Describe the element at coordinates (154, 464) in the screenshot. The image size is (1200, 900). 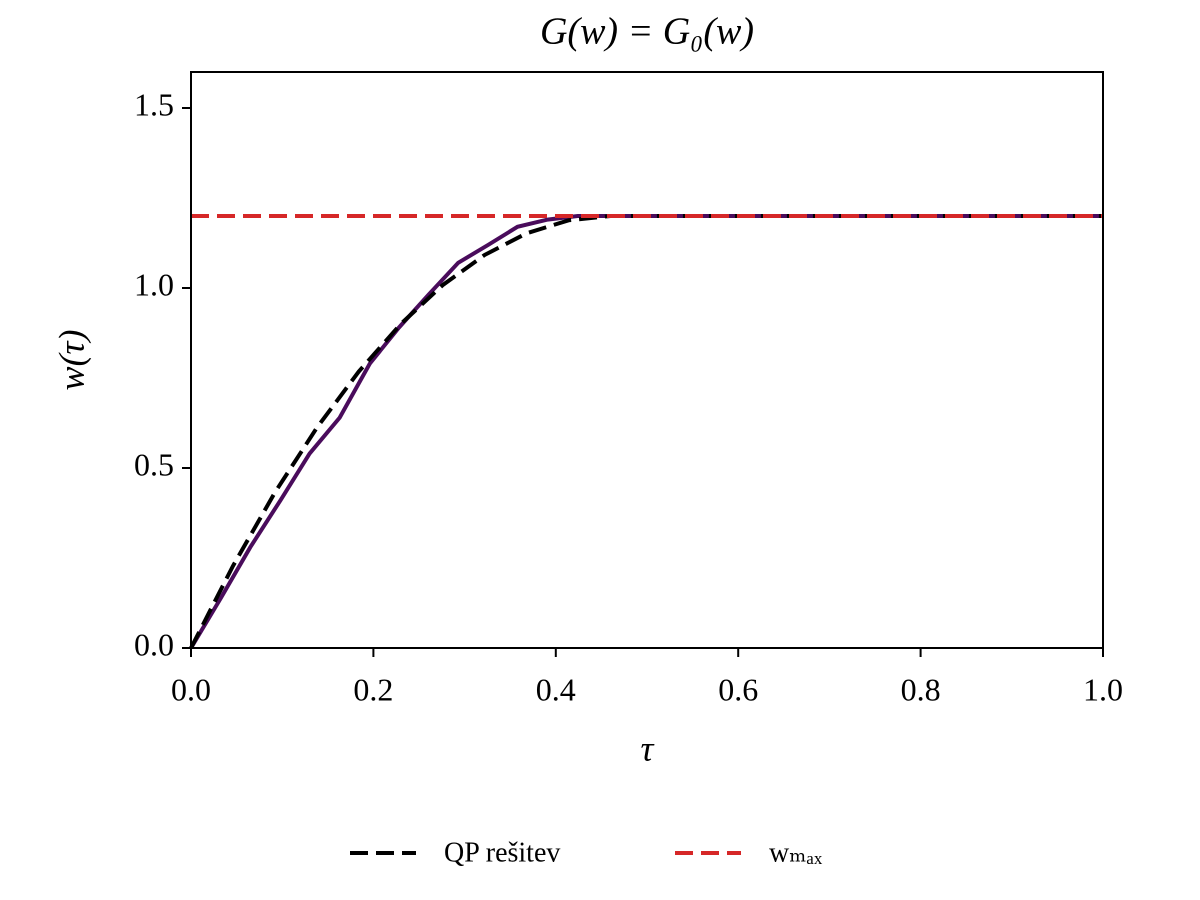
I see `y-tick-label: 0.5` at that location.